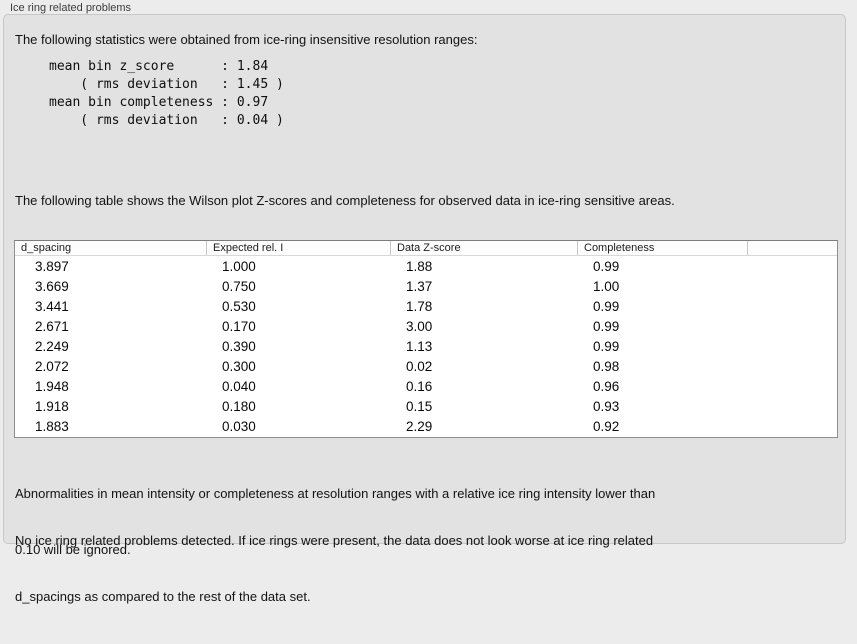 This screenshot has width=857, height=644. Describe the element at coordinates (419, 326) in the screenshot. I see `table-cell: 3.00` at that location.